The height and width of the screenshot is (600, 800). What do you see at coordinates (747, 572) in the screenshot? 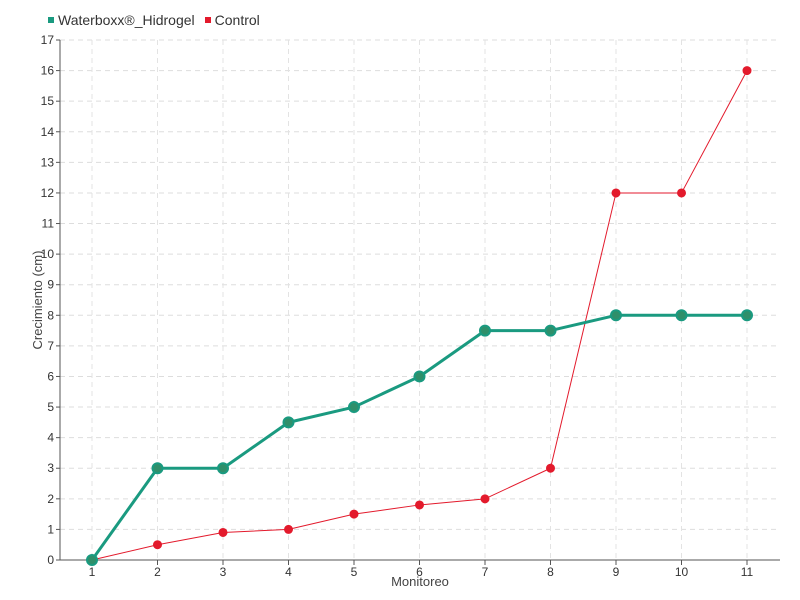
I see `x-tick-label: 11` at bounding box center [747, 572].